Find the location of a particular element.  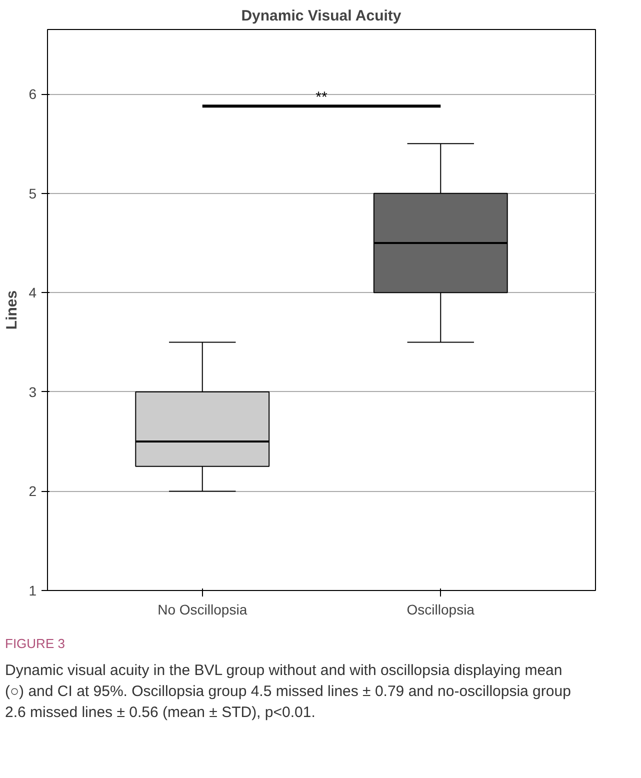

y-tick-label: 1 is located at coordinates (32, 590).